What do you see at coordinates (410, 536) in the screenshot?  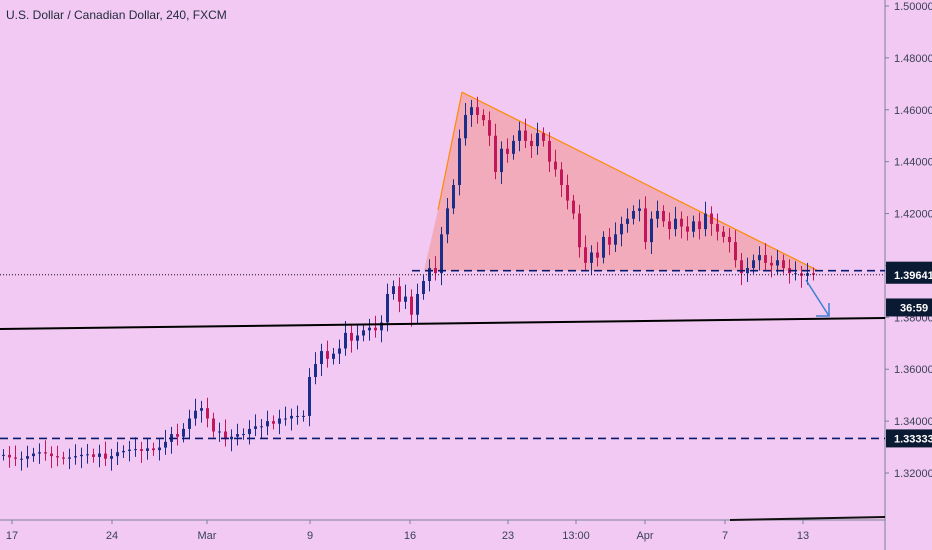 I see `time-tick-label: 16` at bounding box center [410, 536].